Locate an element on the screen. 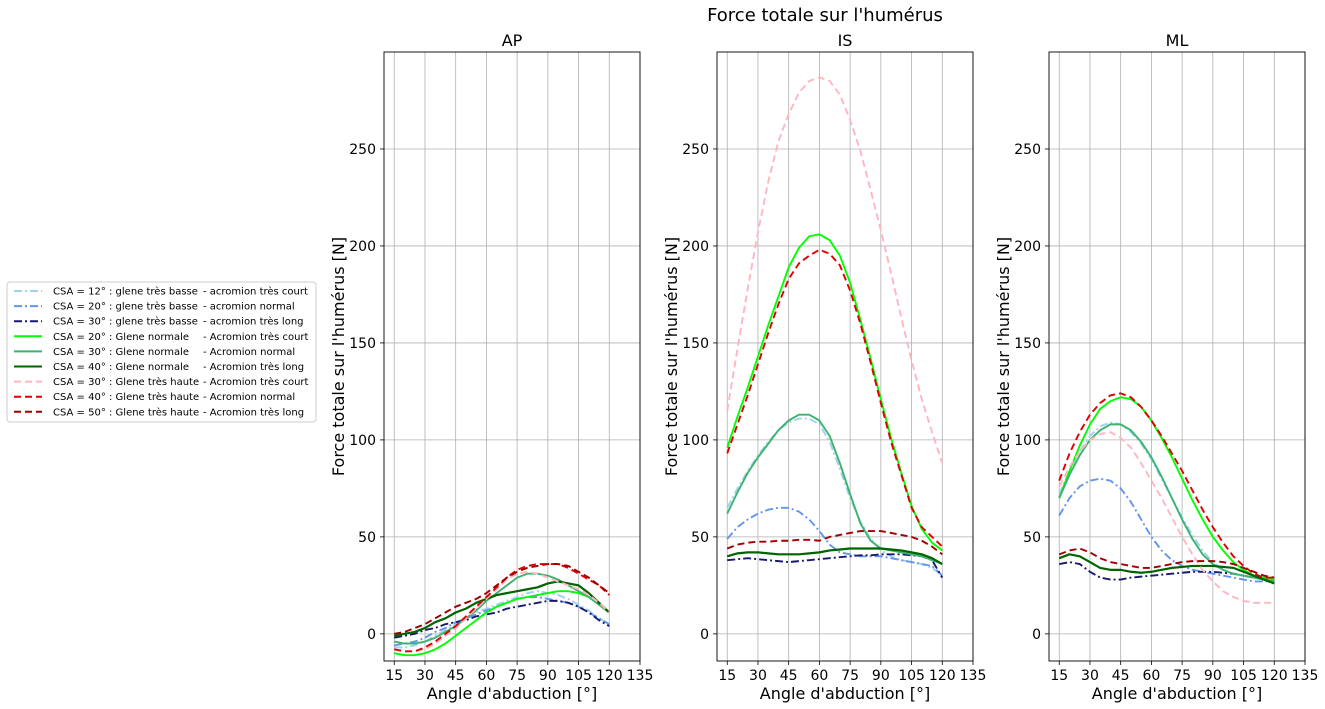 The height and width of the screenshot is (709, 1325). legend-label: CSA = 30° : Glene très haute is located at coordinates (126, 382).